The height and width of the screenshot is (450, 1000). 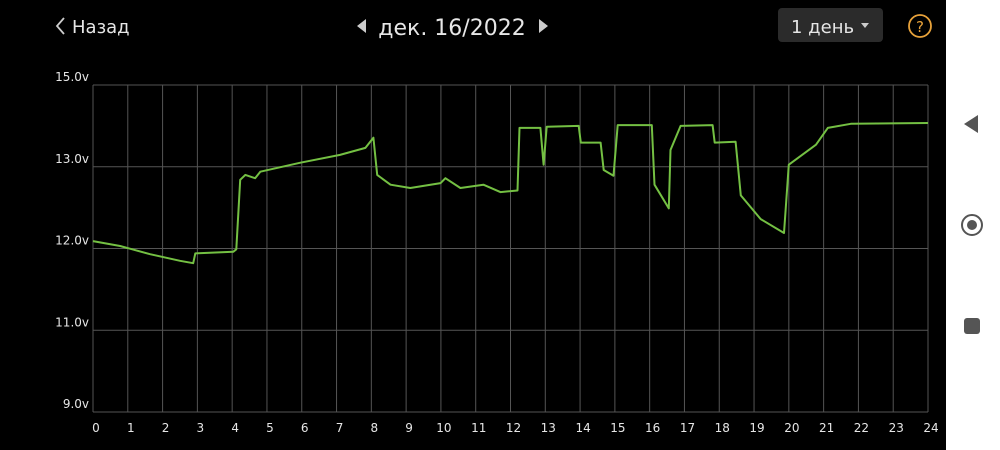 I want to click on y-tick-label: 15.0v, so click(x=72, y=77).